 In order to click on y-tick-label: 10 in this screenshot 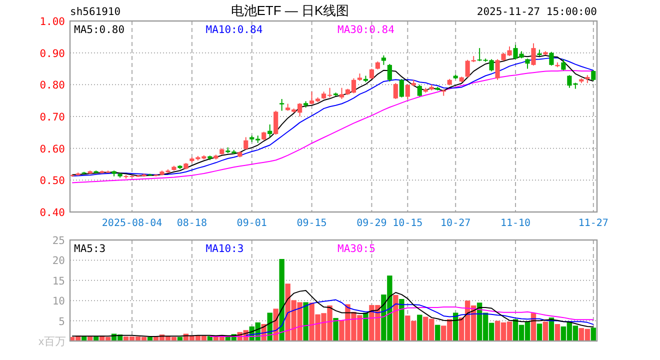, I will do `click(58, 302)`.